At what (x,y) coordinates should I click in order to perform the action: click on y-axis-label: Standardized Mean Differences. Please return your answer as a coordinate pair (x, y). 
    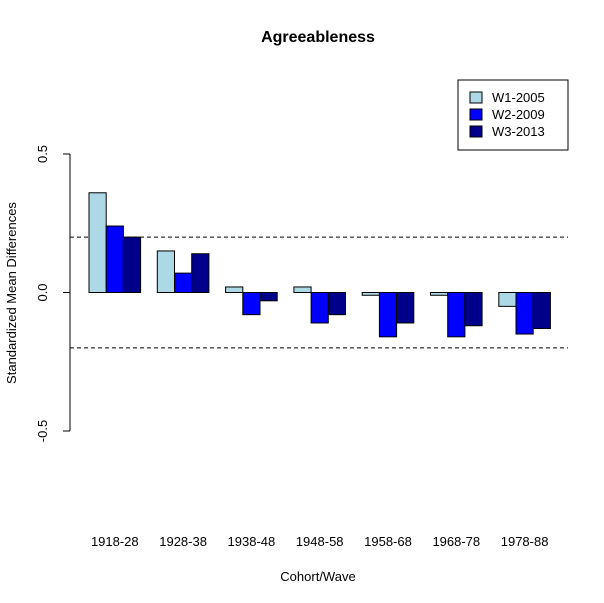
    Looking at the image, I should click on (11, 293).